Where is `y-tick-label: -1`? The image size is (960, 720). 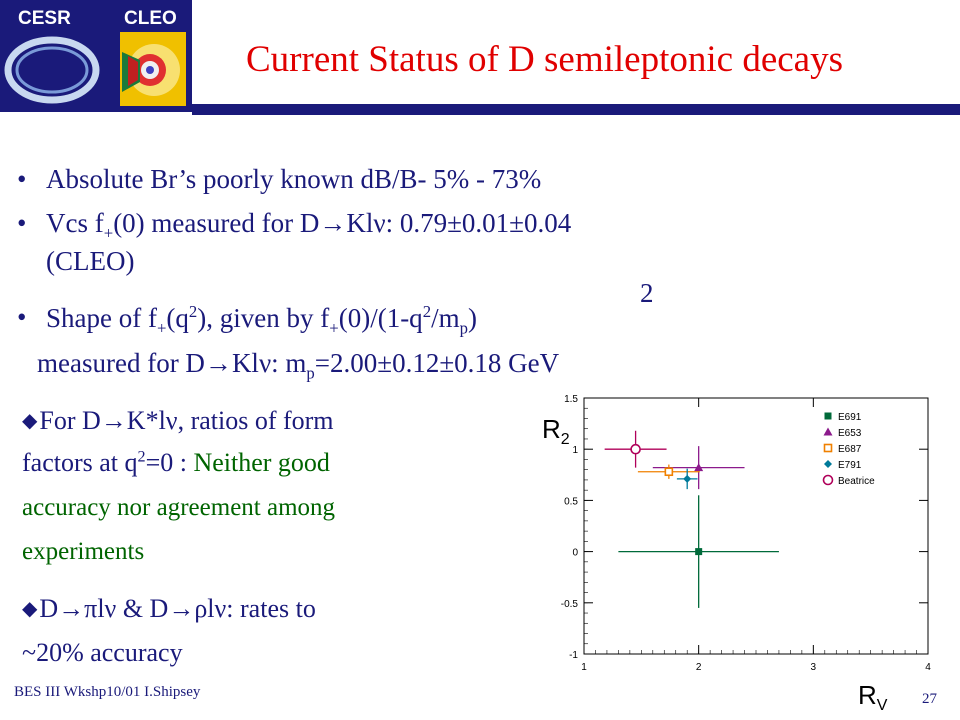 y-tick-label: -1 is located at coordinates (573, 655).